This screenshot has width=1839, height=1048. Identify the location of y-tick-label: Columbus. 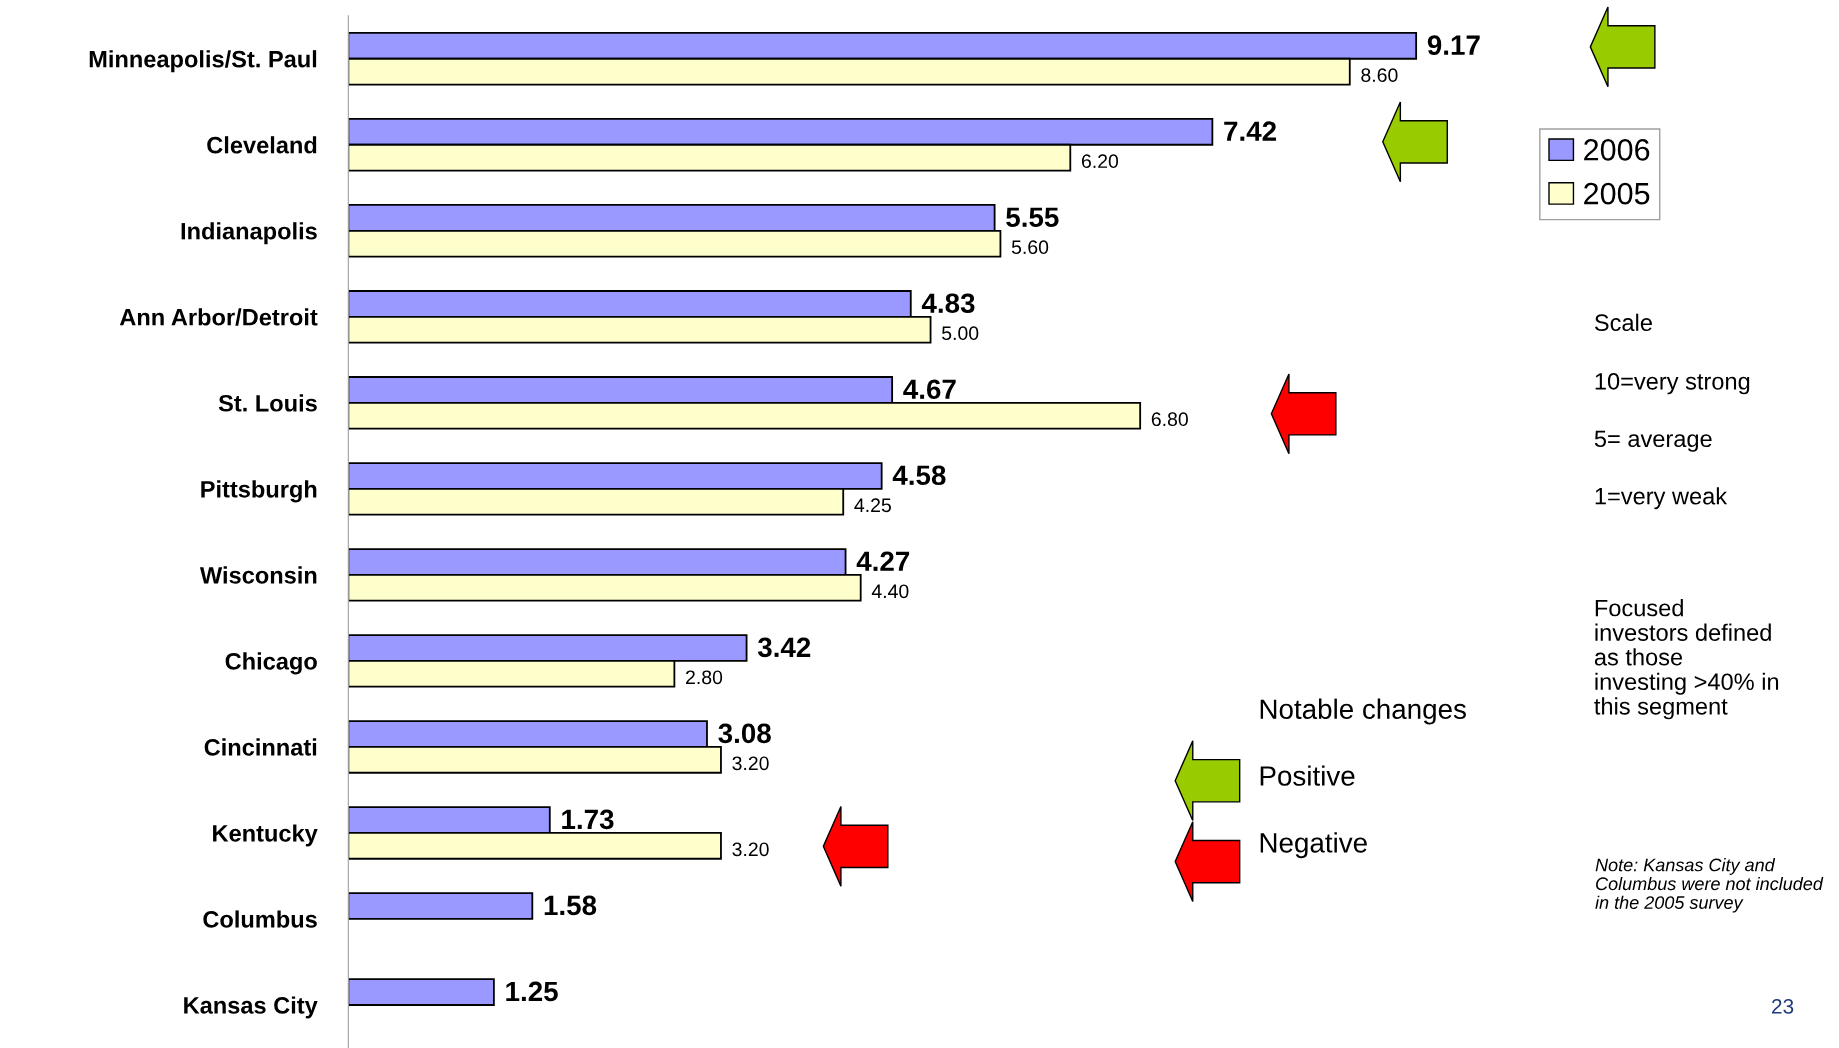
(260, 919).